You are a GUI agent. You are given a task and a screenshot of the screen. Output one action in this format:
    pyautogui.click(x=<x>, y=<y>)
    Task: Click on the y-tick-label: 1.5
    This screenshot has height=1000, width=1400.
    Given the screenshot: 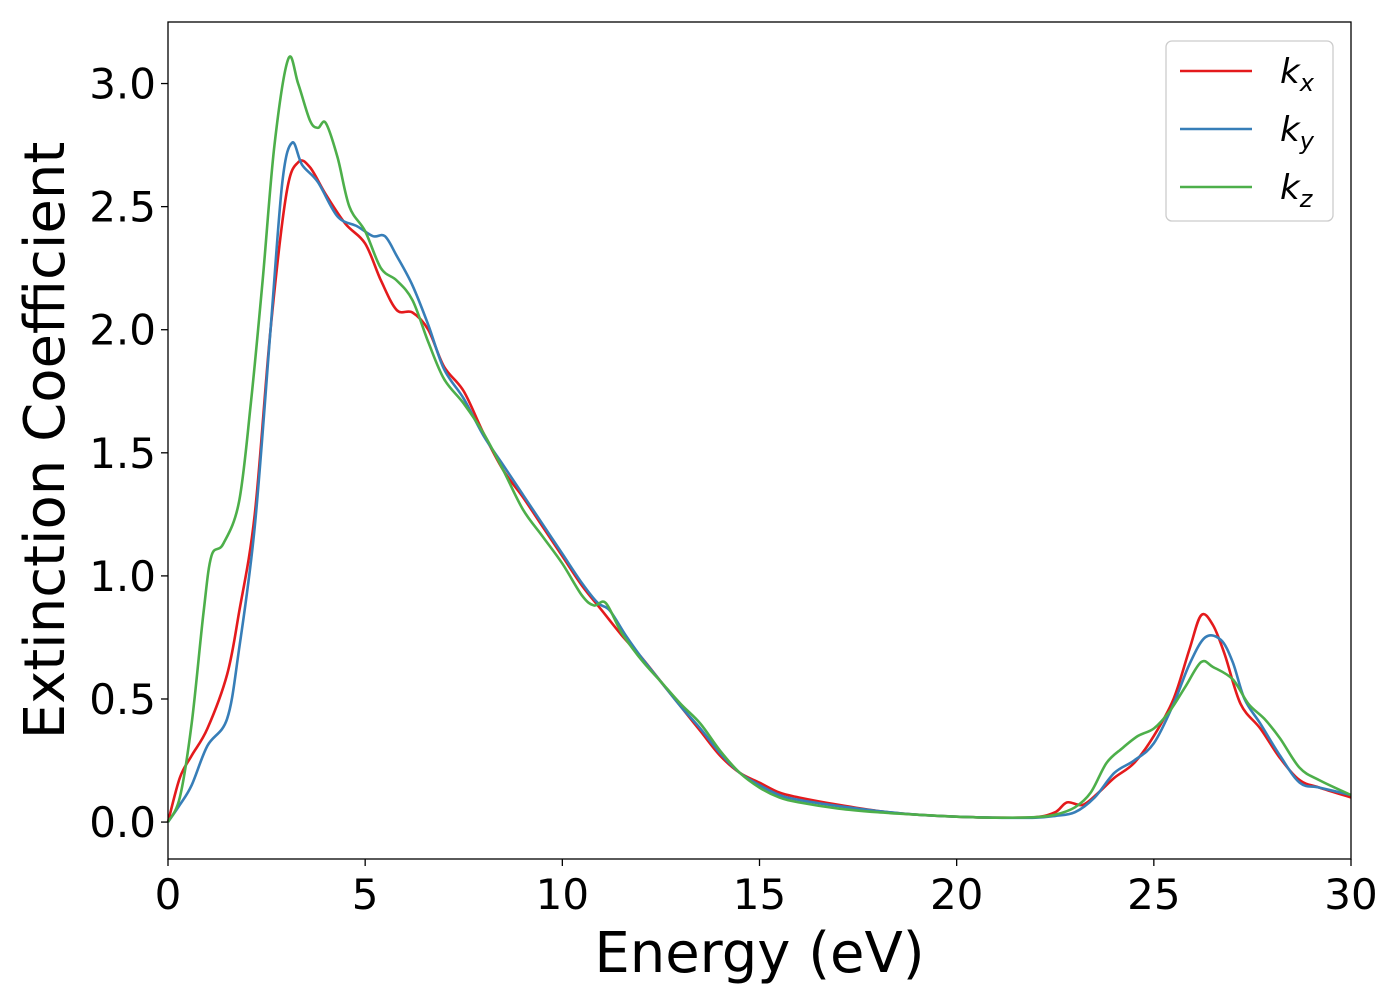 What is the action you would take?
    pyautogui.click(x=122, y=453)
    